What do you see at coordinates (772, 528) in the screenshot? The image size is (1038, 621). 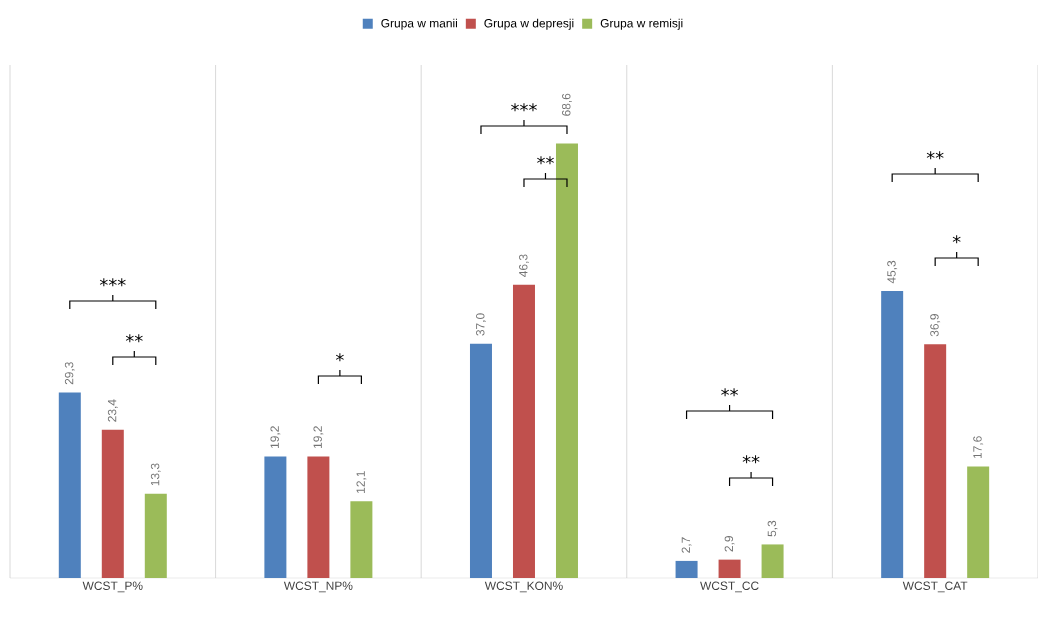 I see `data-label: 5,3` at bounding box center [772, 528].